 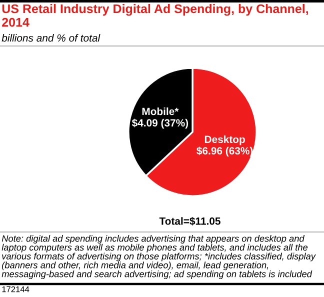 I want to click on data-label: $6.96 (63%), so click(x=224, y=151).